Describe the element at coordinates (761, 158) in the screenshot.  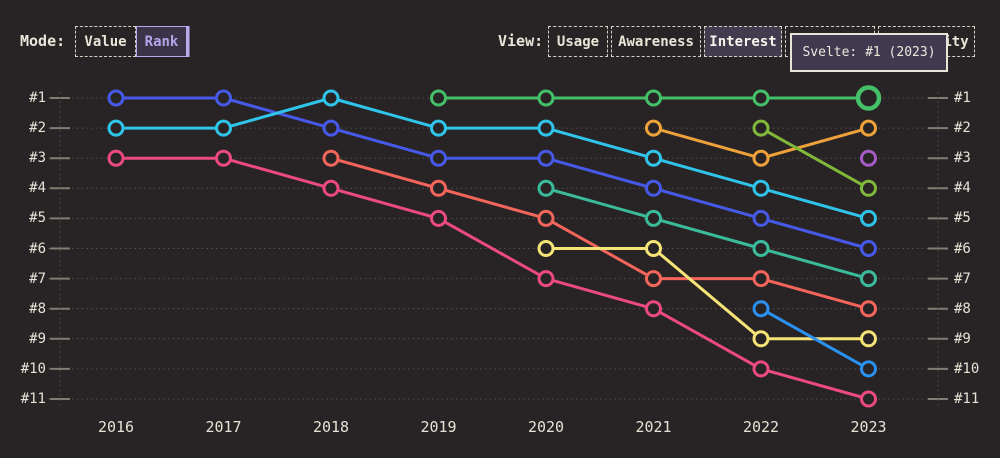
I see `data-point-amber-2022` at that location.